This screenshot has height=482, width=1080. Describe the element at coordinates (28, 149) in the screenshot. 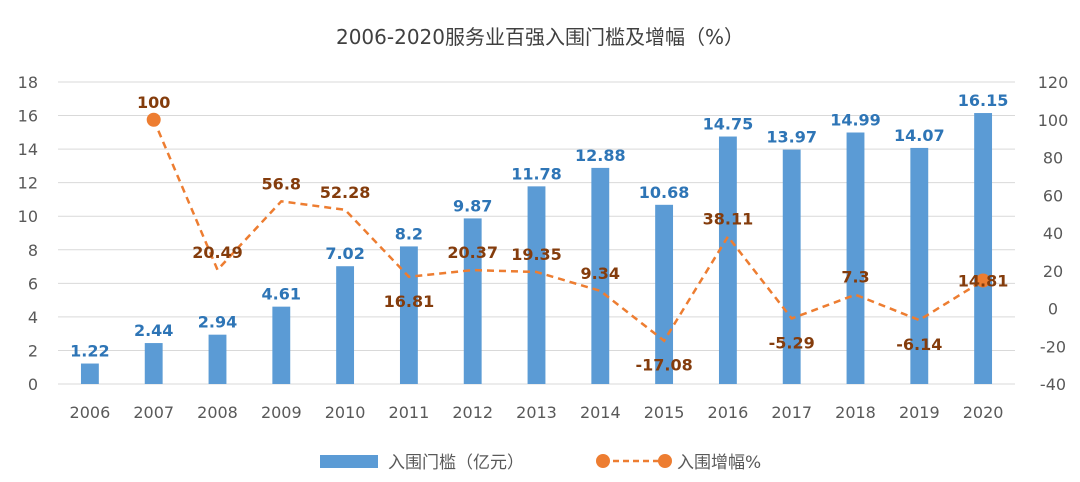

I see `left-axis-tick: 14` at that location.